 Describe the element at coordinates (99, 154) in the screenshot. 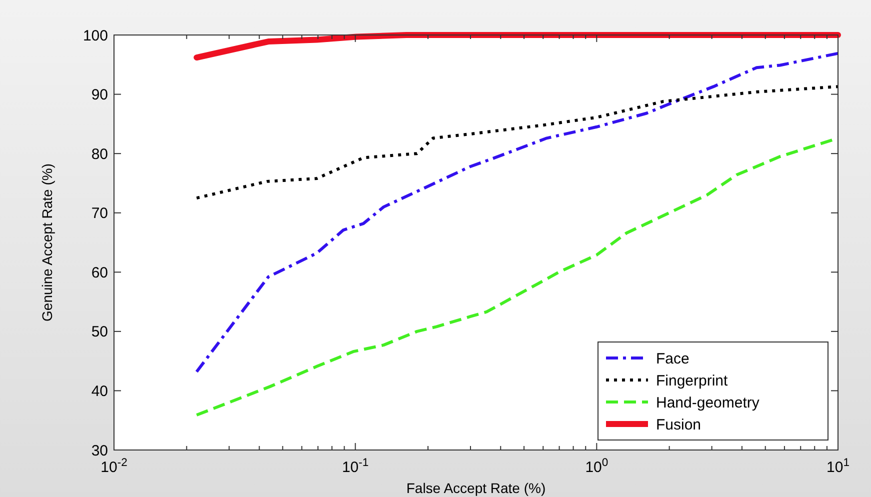

I see `y-tick-label: 80` at that location.